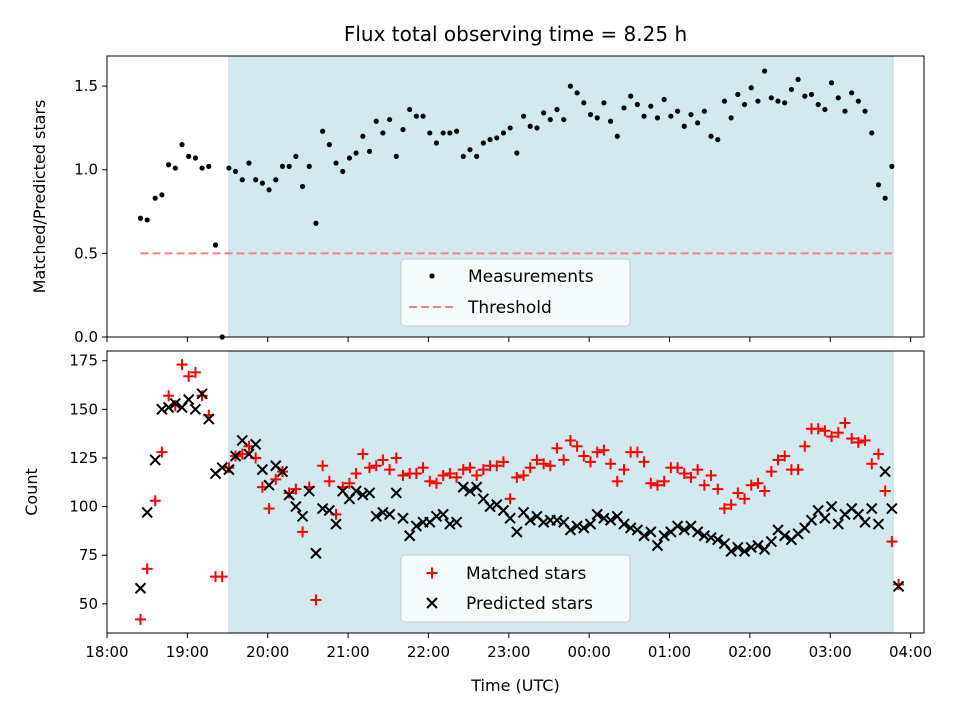 The width and height of the screenshot is (960, 720). What do you see at coordinates (749, 652) in the screenshot?
I see `x-tick-label: 02:00` at bounding box center [749, 652].